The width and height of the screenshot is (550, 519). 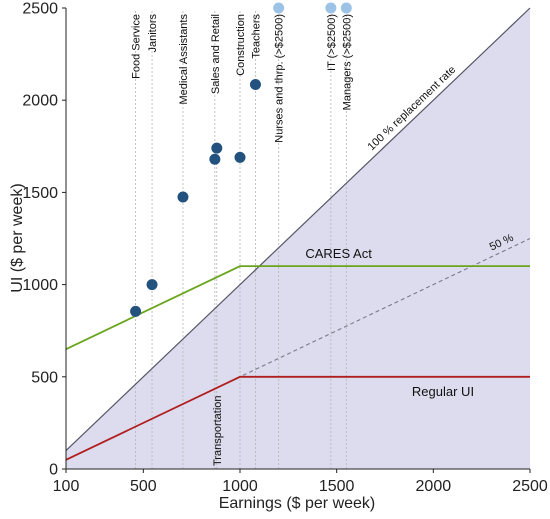 What do you see at coordinates (218, 430) in the screenshot?
I see `extra-label-0: Transportation` at bounding box center [218, 430].